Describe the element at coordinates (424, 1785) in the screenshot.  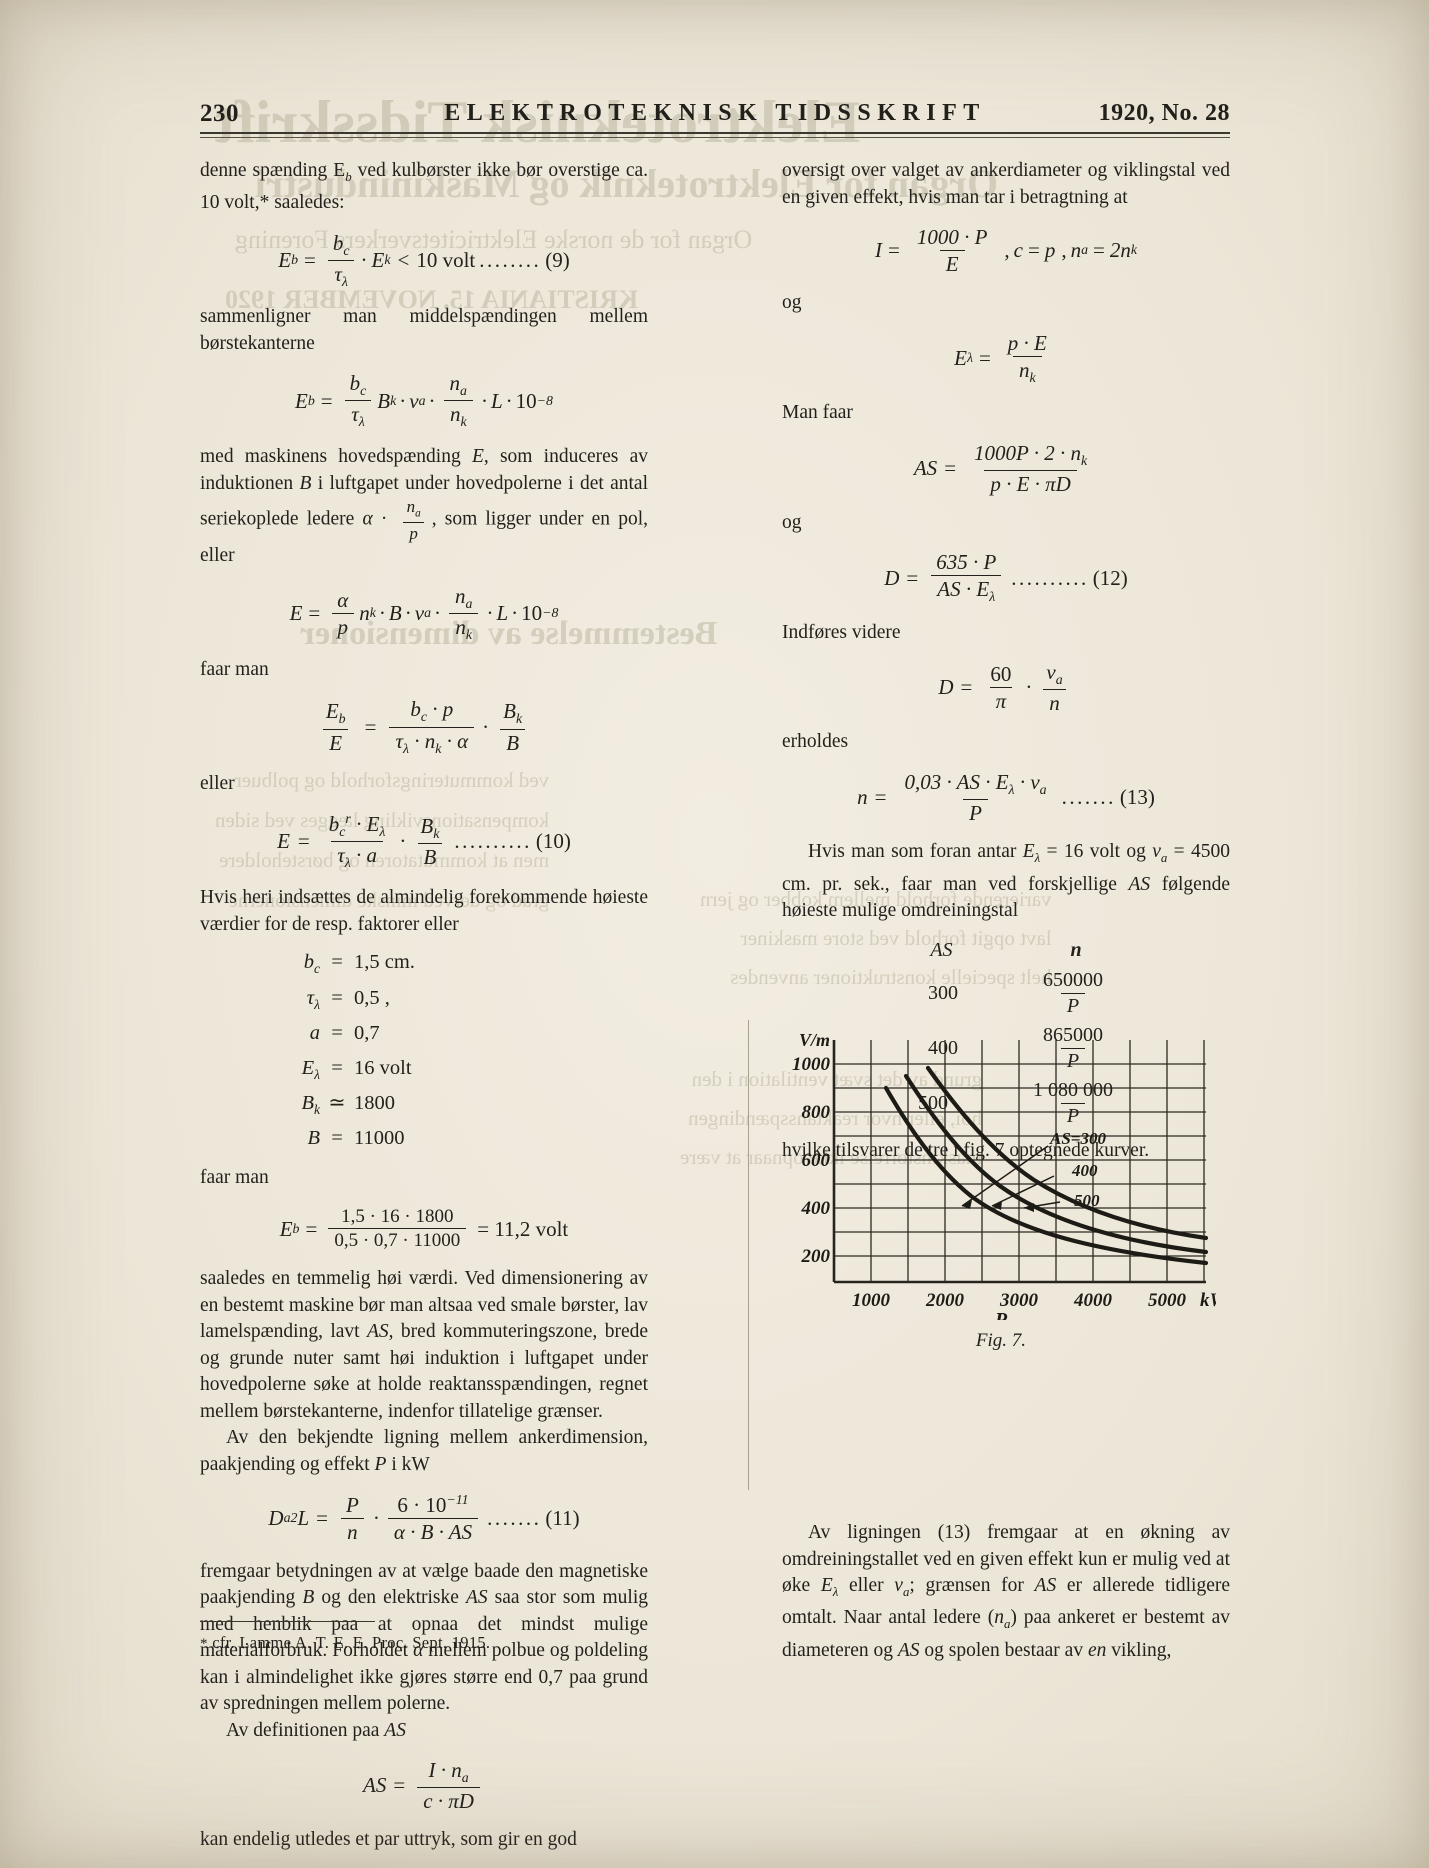
I see `equation-as-definition: AS = I · na c · πD` at that location.